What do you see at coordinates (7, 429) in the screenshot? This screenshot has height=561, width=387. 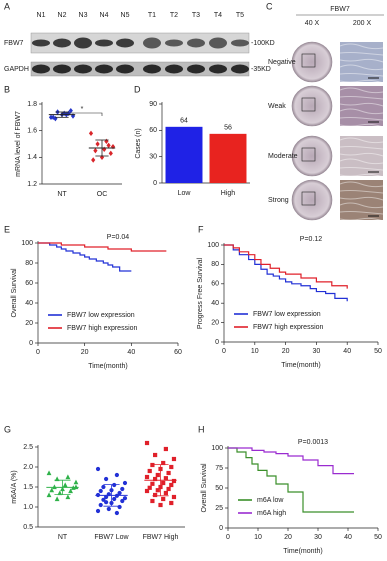 I see `panel-label: G` at bounding box center [7, 429].